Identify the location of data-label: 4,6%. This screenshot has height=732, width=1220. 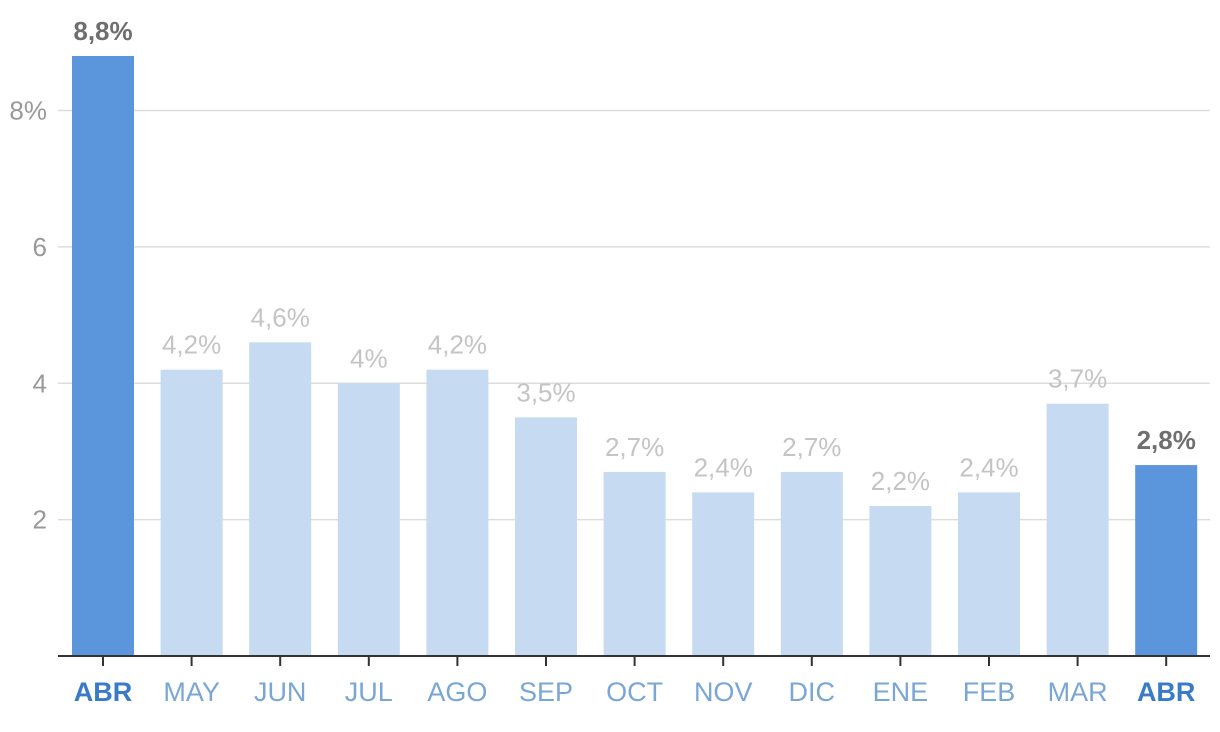
(280, 317).